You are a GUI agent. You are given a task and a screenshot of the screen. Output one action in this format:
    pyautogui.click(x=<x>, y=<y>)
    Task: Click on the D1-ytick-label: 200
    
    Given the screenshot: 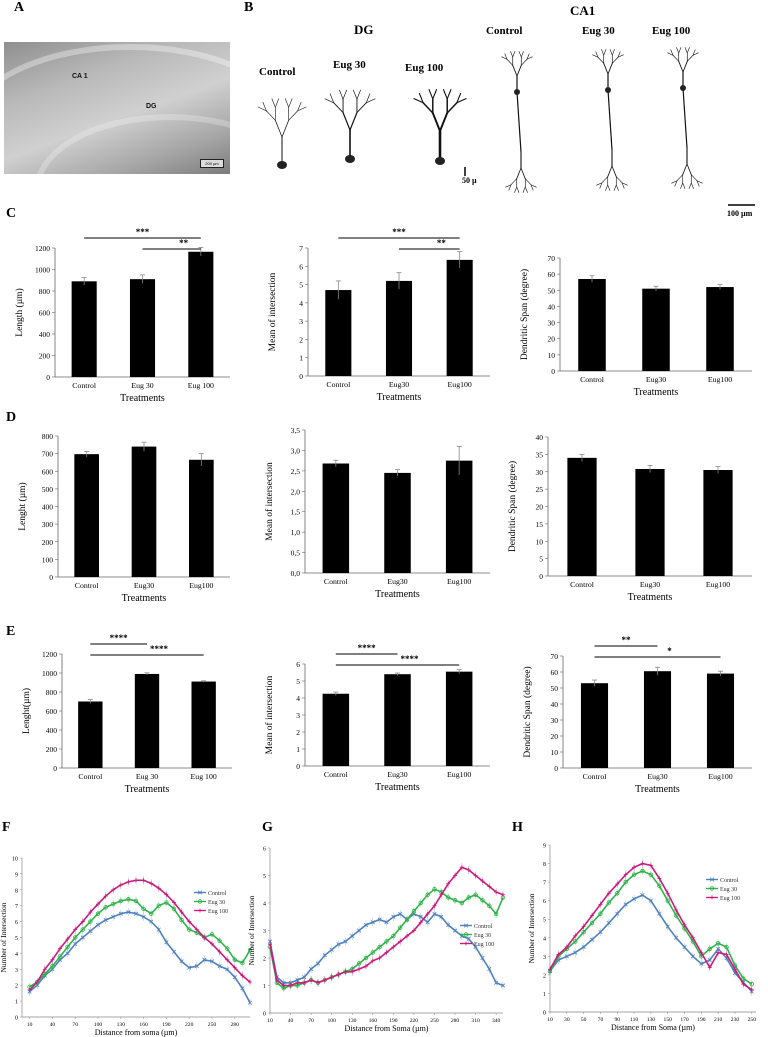 What is the action you would take?
    pyautogui.click(x=48, y=542)
    